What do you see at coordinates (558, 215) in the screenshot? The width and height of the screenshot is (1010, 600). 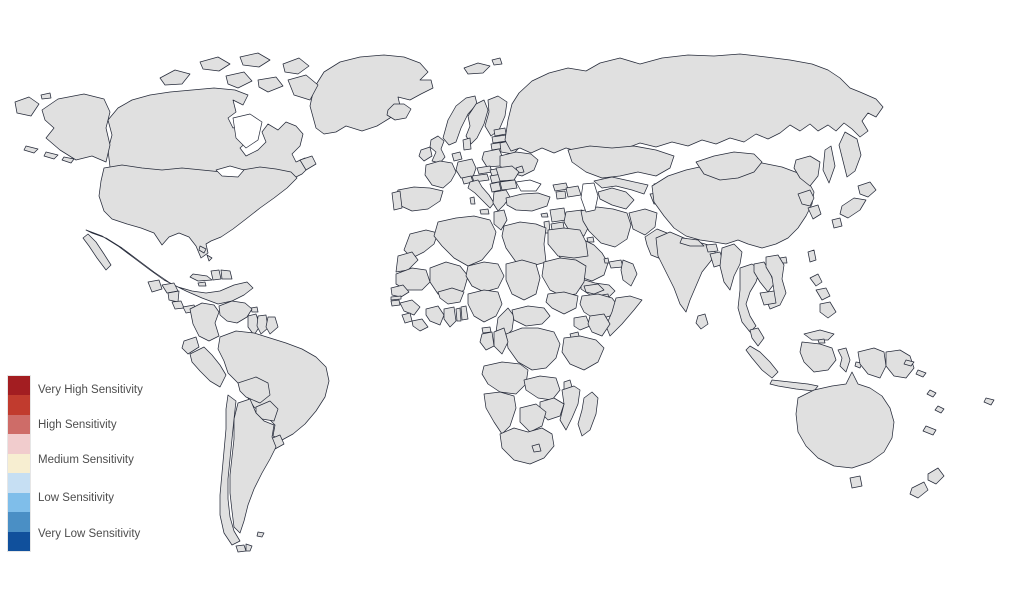 I see `country-syria` at bounding box center [558, 215].